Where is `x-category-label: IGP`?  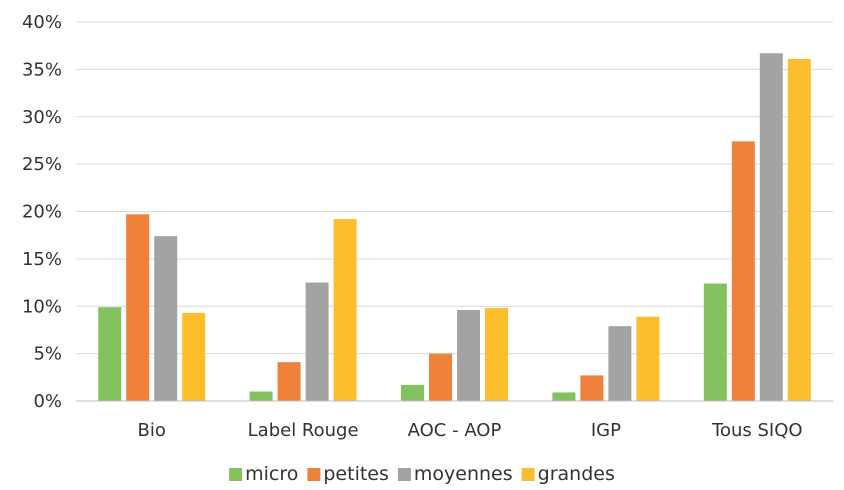
x-category-label: IGP is located at coordinates (606, 430).